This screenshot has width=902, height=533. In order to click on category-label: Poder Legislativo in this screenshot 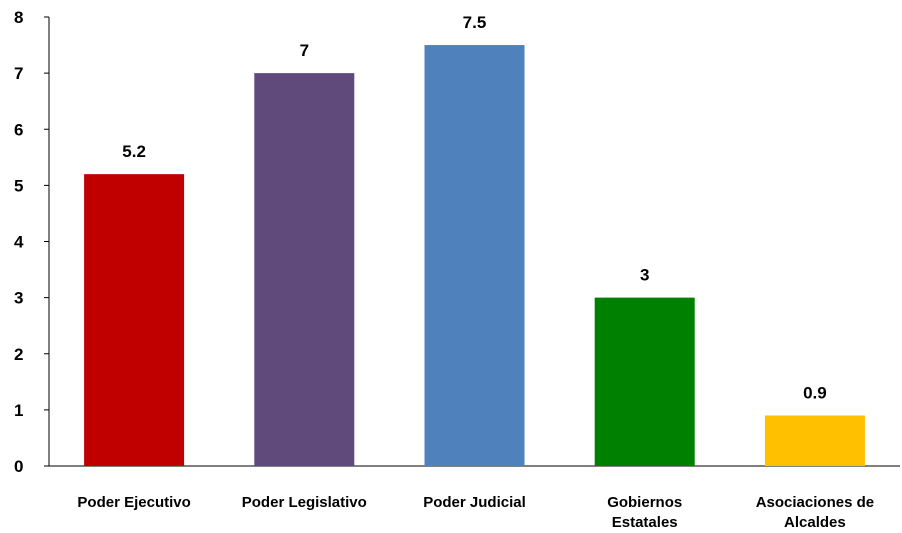, I will do `click(304, 502)`.